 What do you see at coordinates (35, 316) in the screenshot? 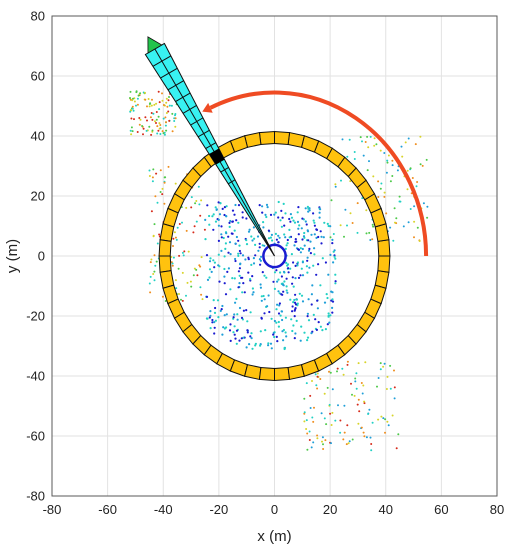
I see `y-tick-label: -20` at bounding box center [35, 316].